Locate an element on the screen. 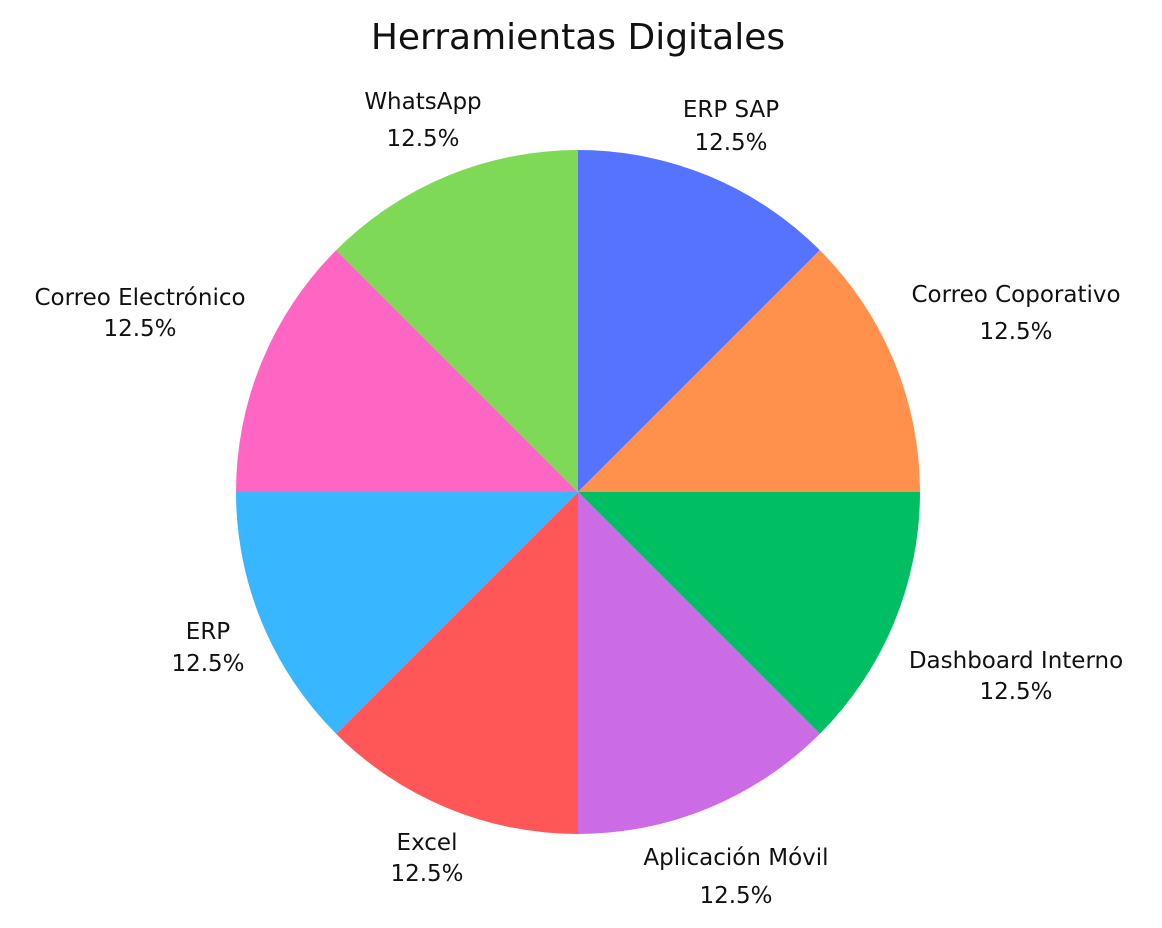 This screenshot has height=928, width=1162. slice-label-5: Excel is located at coordinates (427, 843).